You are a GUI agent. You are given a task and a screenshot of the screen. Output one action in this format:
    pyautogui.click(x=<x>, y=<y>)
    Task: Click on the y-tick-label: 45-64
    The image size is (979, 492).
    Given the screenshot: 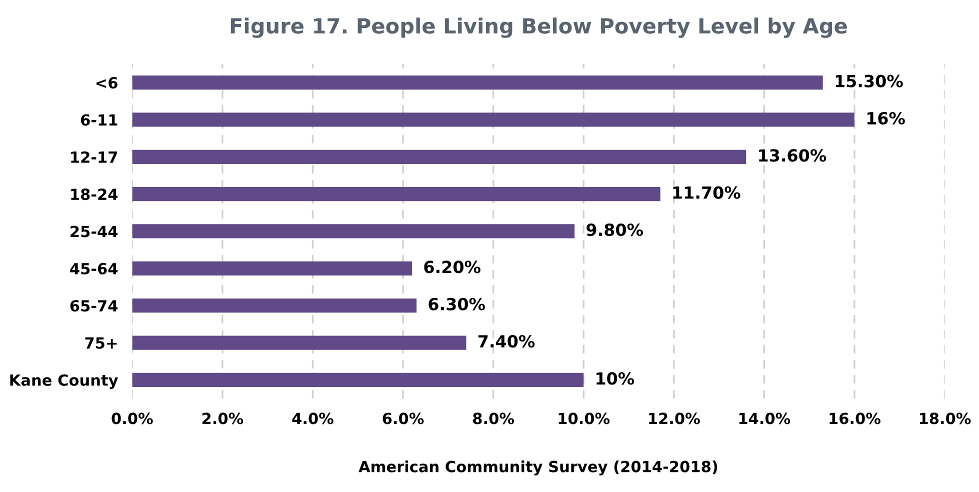 What is the action you would take?
    pyautogui.click(x=94, y=268)
    